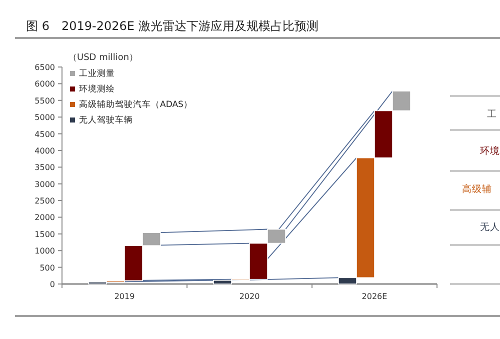  I want to click on y-tick-label: 3500, so click(44, 167).